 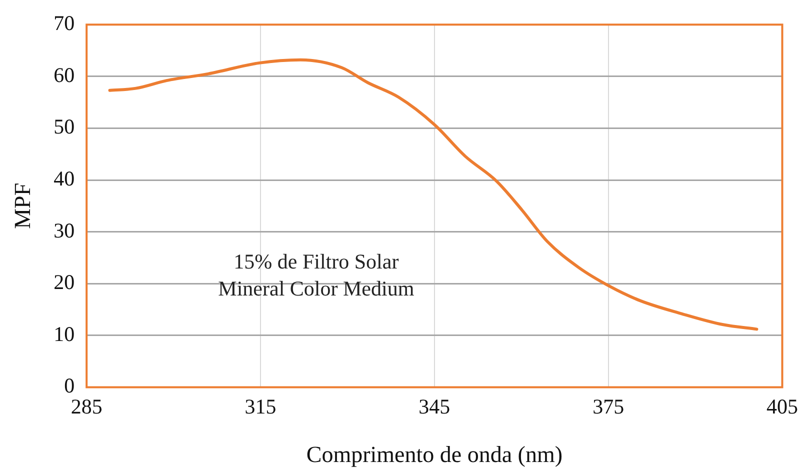 What do you see at coordinates (64, 126) in the screenshot?
I see `y-tick-label: 50` at bounding box center [64, 126].